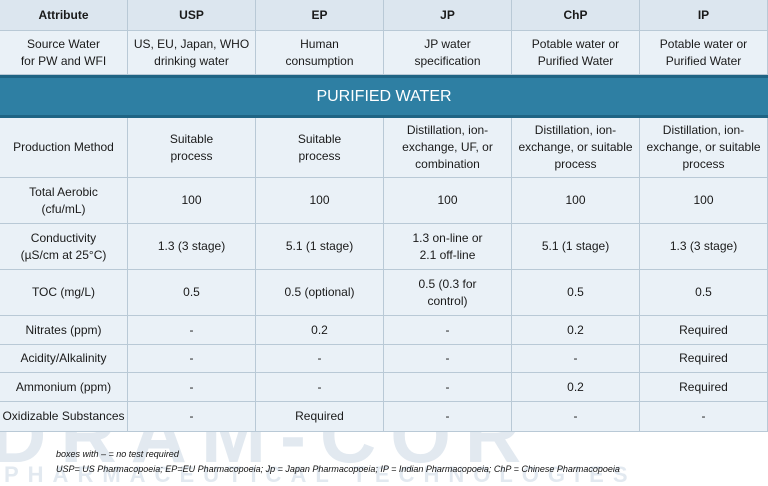 The width and height of the screenshot is (768, 486). What do you see at coordinates (64, 53) in the screenshot?
I see `source-cell: Source Water for PW and WFI` at bounding box center [64, 53].